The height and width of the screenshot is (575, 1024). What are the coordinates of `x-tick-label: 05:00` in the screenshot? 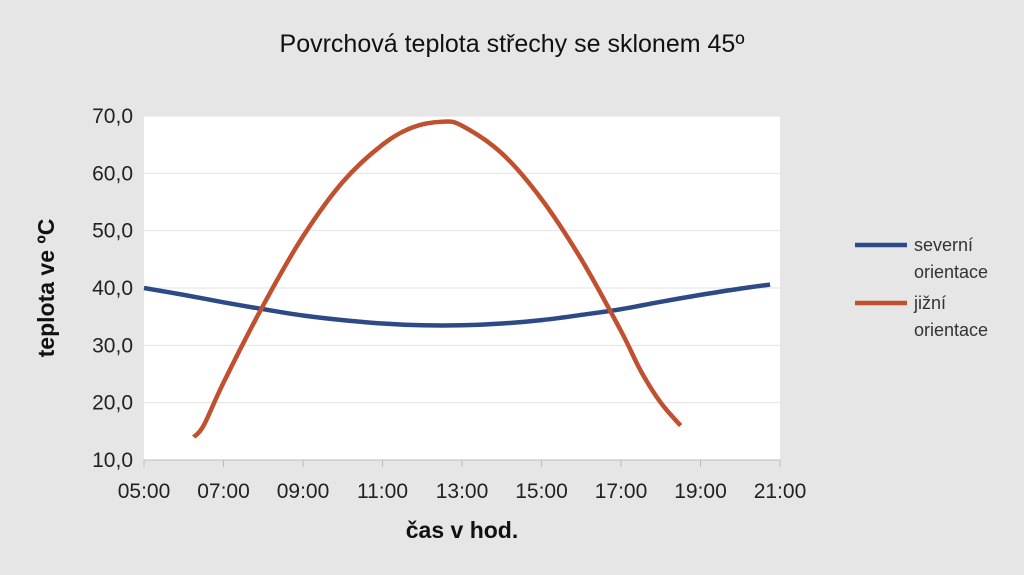 It's located at (144, 491).